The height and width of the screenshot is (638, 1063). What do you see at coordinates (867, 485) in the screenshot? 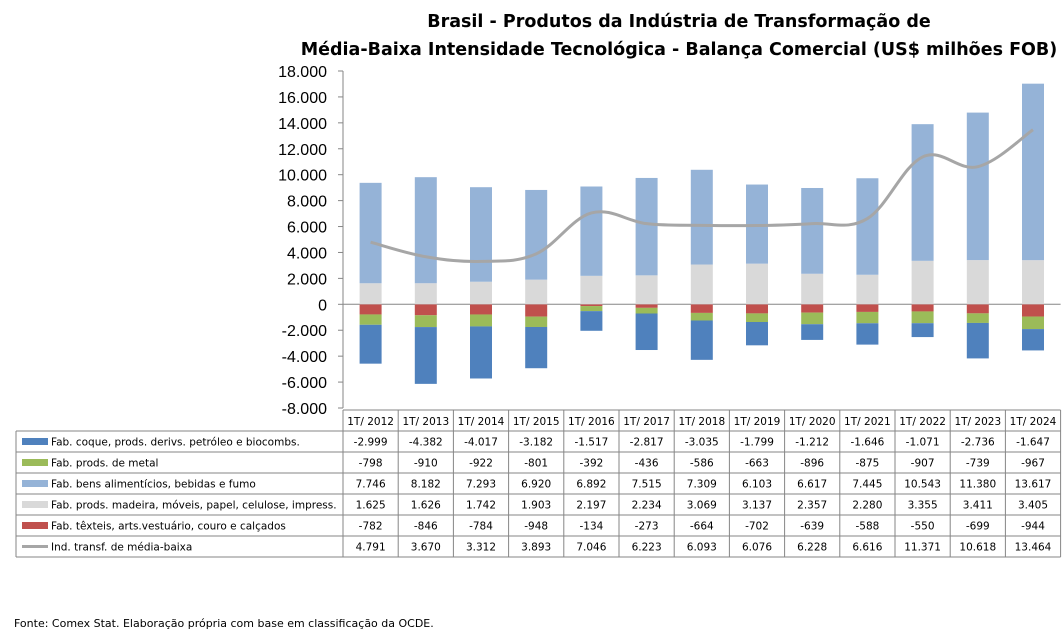
I see `data-label: 7.445` at bounding box center [867, 485].